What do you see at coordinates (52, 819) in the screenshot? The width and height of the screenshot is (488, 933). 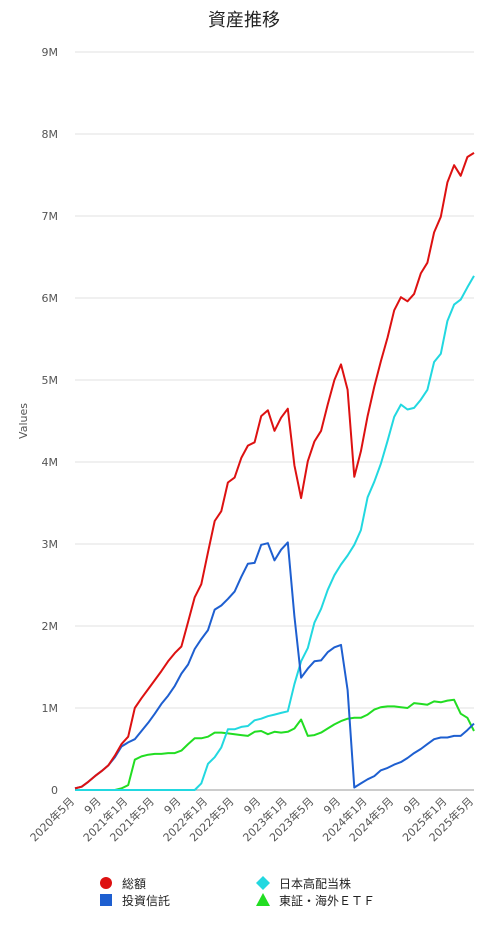 I see `x-tick-label: 2020年5月` at bounding box center [52, 819].